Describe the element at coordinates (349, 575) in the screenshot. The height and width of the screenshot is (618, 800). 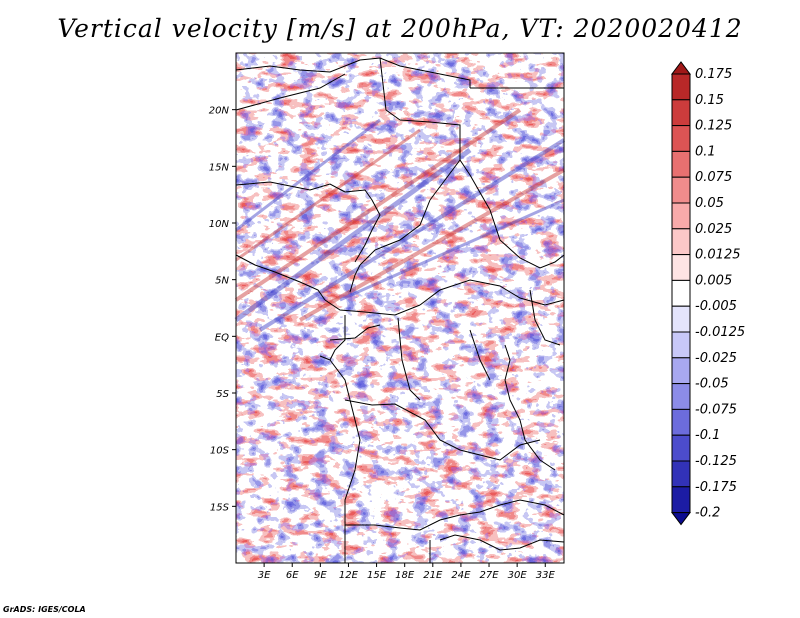
I see `x-tick-label: 12E` at that location.